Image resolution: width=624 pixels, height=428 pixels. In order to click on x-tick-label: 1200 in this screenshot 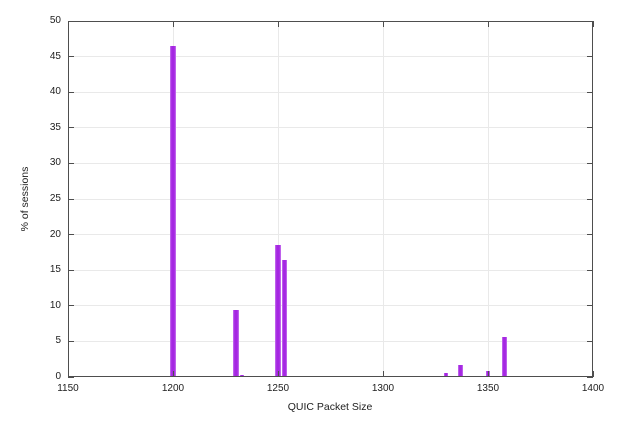, I will do `click(173, 388)`.